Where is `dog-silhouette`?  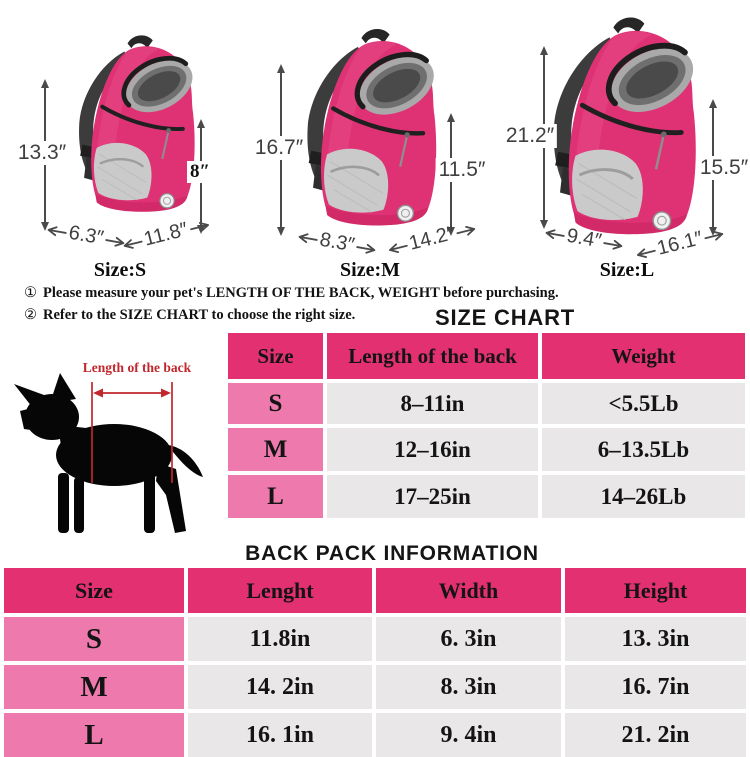
dog-silhouette is located at coordinates (108, 453).